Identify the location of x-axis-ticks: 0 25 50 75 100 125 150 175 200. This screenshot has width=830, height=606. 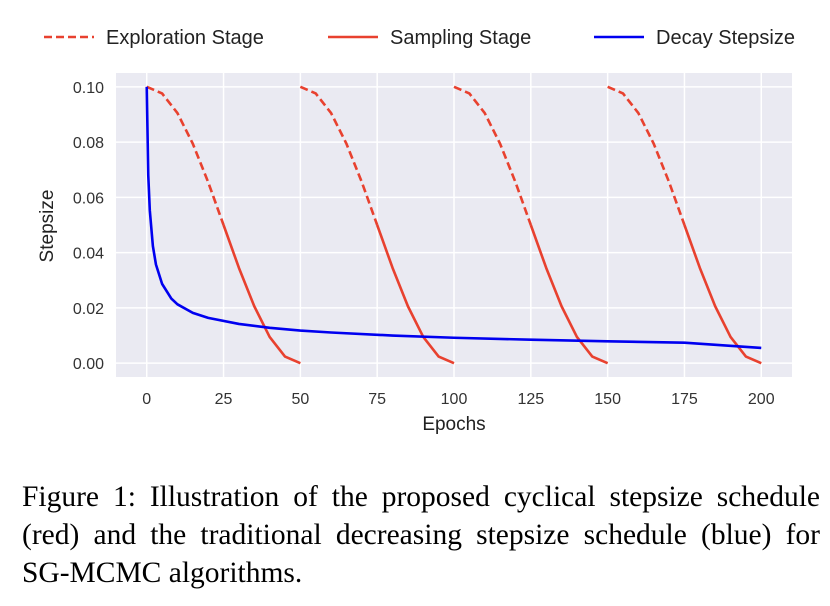
(458, 399).